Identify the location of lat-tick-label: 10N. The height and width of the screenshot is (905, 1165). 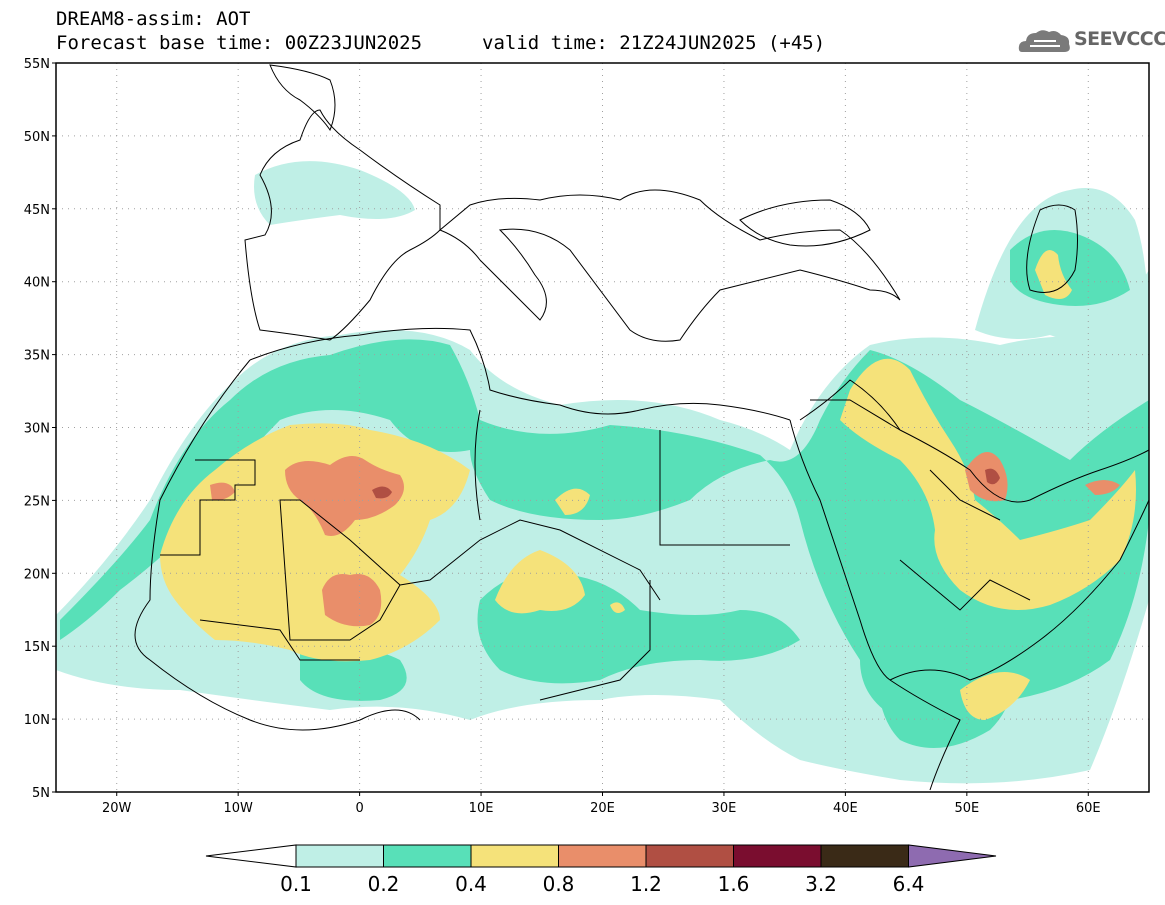
(37, 720).